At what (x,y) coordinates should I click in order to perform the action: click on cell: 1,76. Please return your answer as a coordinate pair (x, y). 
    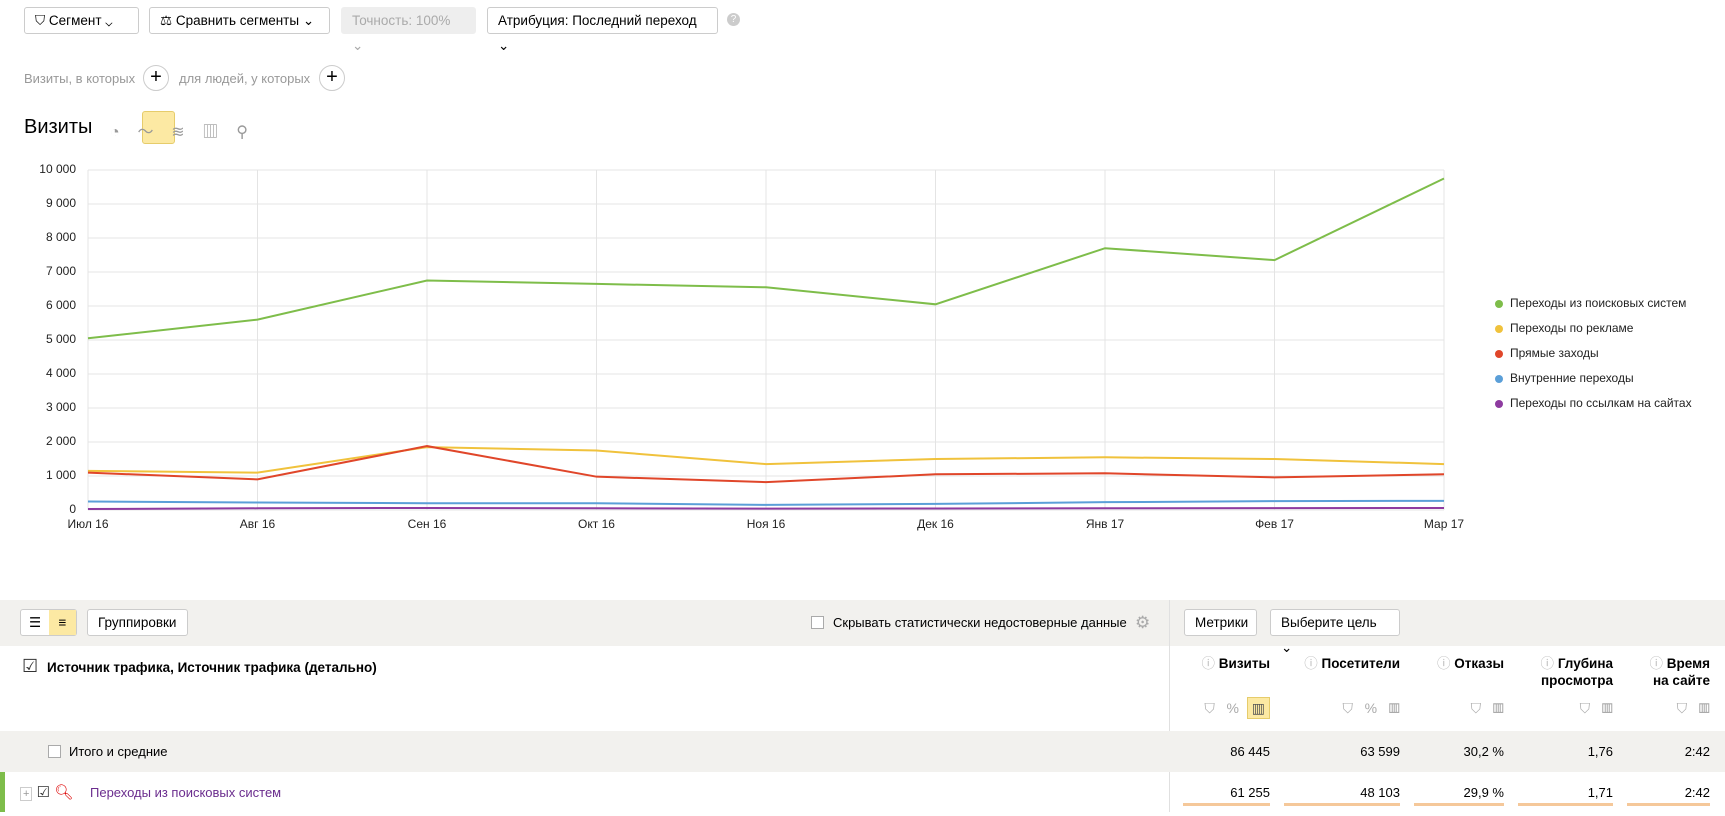
    Looking at the image, I should click on (1600, 751).